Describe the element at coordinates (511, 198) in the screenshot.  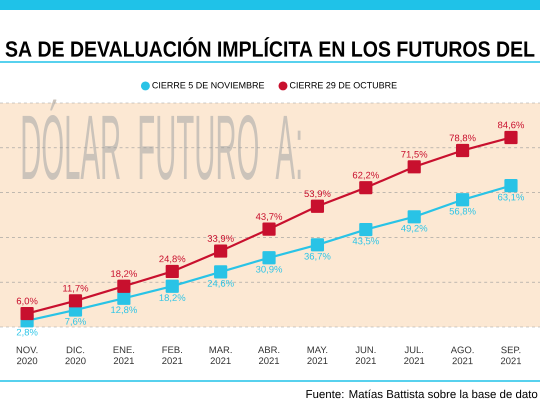
I see `data-label: 63,1%` at that location.